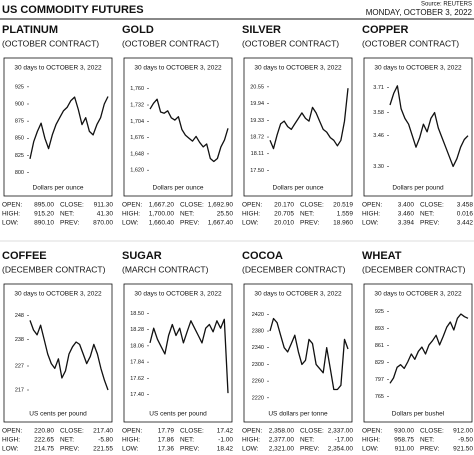 The height and width of the screenshot is (455, 474). Describe the element at coordinates (19, 139) in the screenshot. I see `y-tick-label: 850` at that location.